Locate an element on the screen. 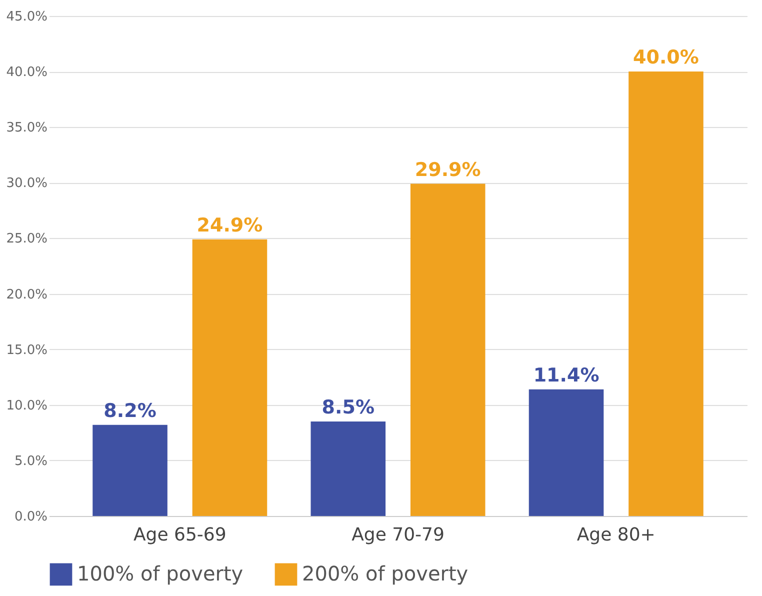 This screenshot has height=596, width=762. data-label: 8.2% is located at coordinates (130, 411).